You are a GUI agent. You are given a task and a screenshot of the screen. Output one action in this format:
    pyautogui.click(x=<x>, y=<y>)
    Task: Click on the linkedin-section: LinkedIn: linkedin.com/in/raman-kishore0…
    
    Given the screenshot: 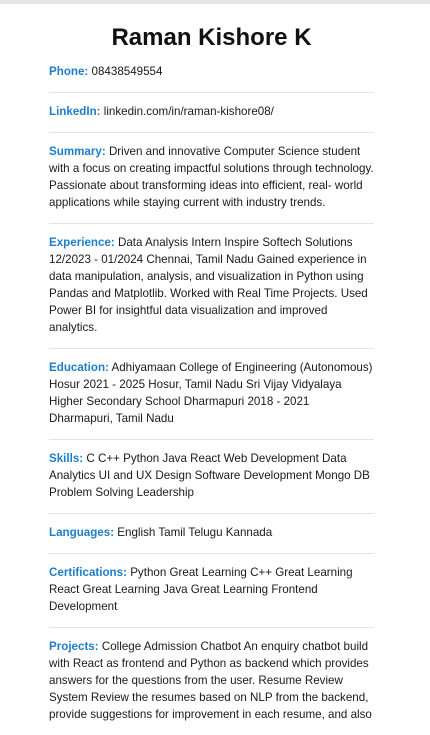 What is the action you would take?
    pyautogui.click(x=211, y=113)
    